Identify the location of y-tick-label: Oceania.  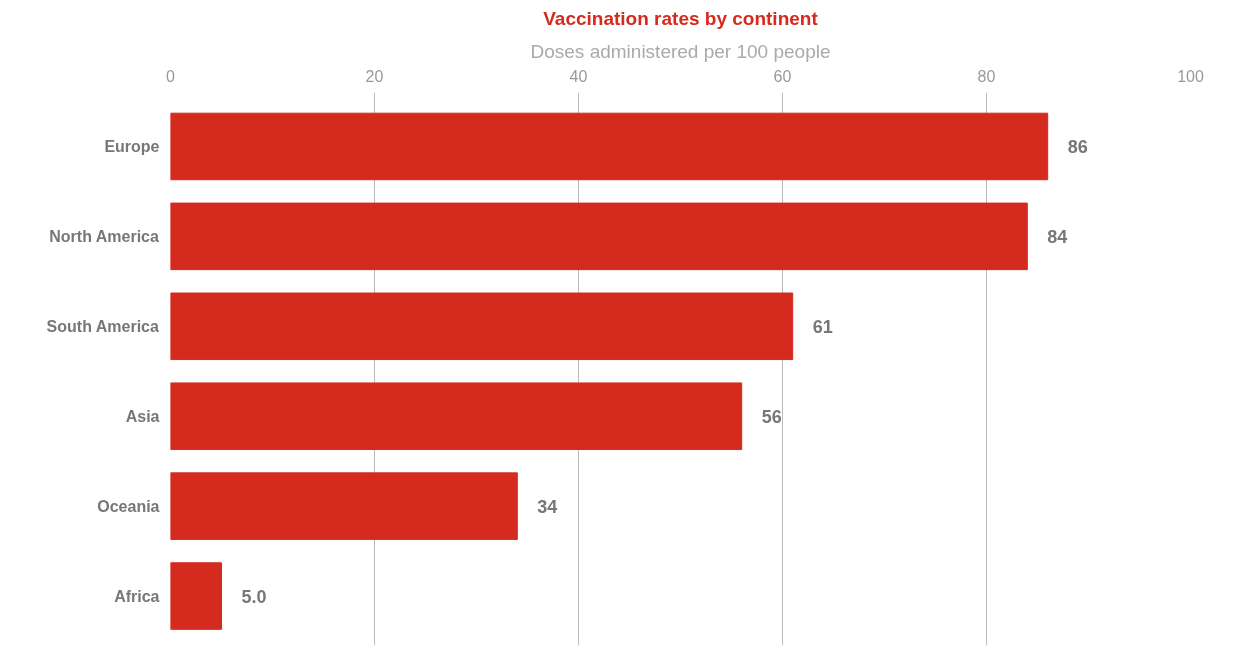
(128, 506).